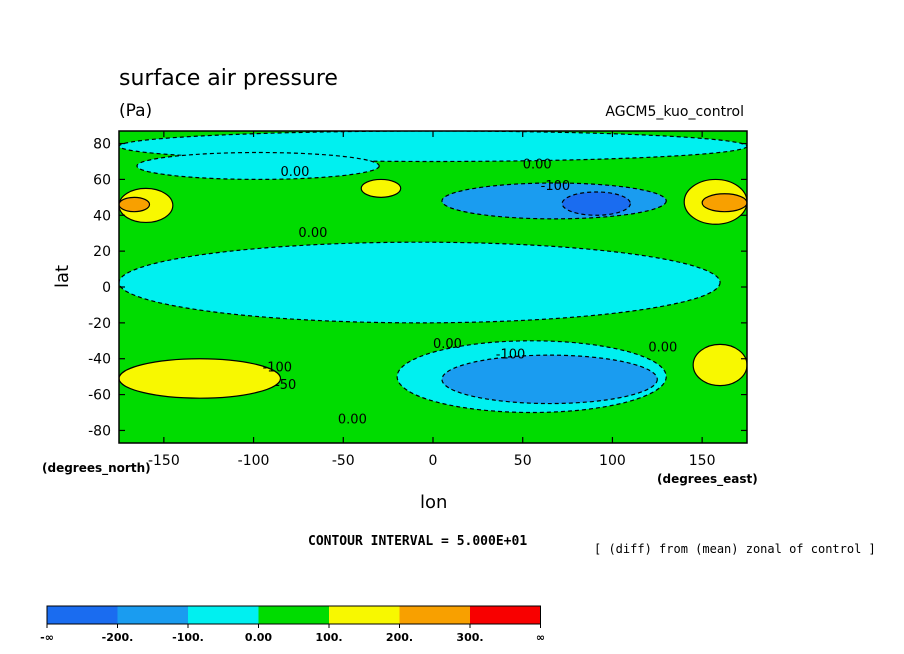 The image size is (904, 654). What do you see at coordinates (102, 145) in the screenshot?
I see `y-tick-label: 80` at bounding box center [102, 145].